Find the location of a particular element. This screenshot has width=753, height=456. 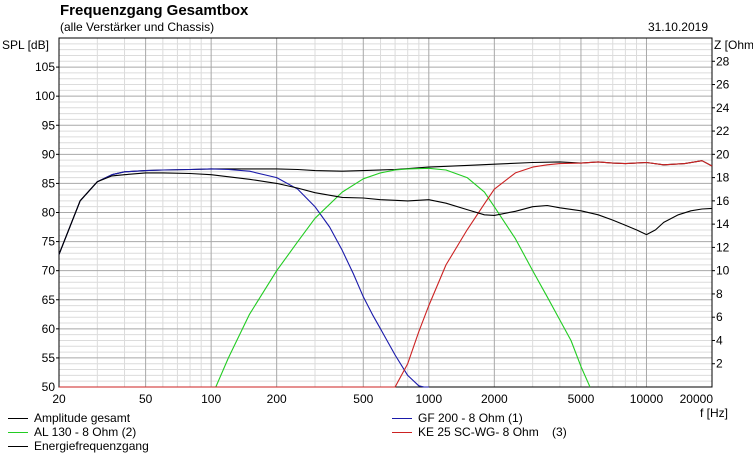

legend-item-ke25: KE 25 SC-WG- 8 Ohm (3) is located at coordinates (479, 432).